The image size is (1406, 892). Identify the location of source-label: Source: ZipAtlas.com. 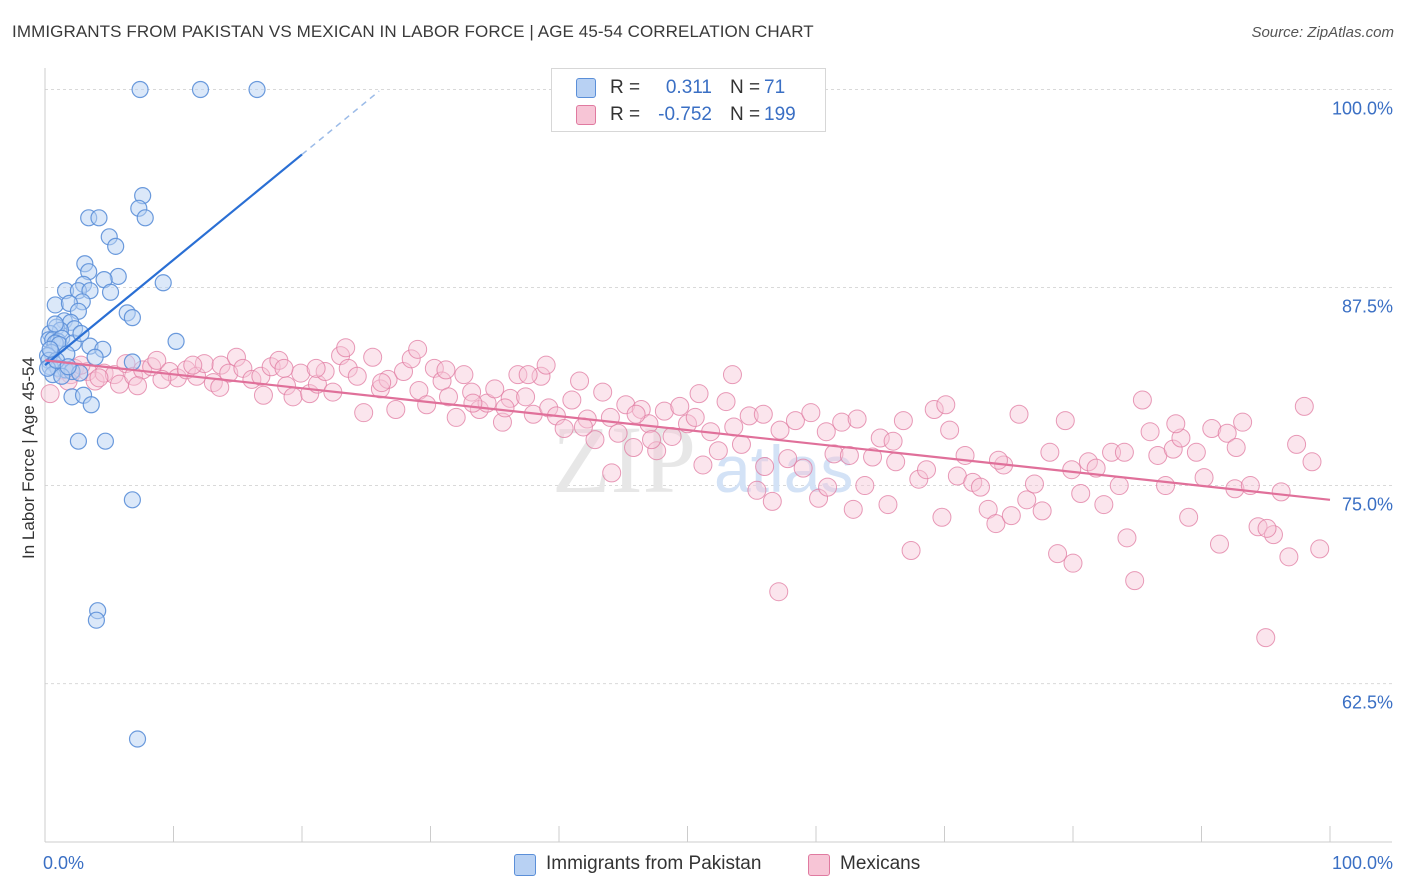
(1322, 32).